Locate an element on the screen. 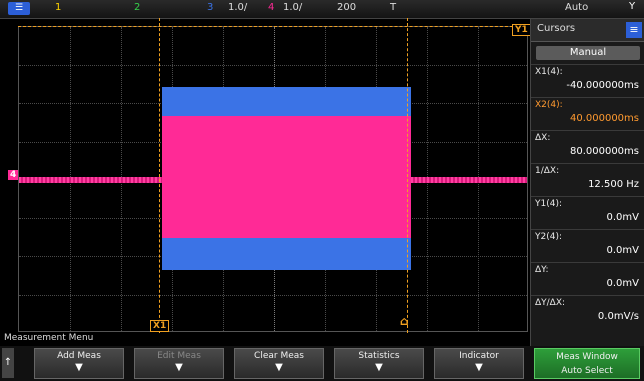  measurement-row: Y1(4): 0.0mV is located at coordinates (587, 212).